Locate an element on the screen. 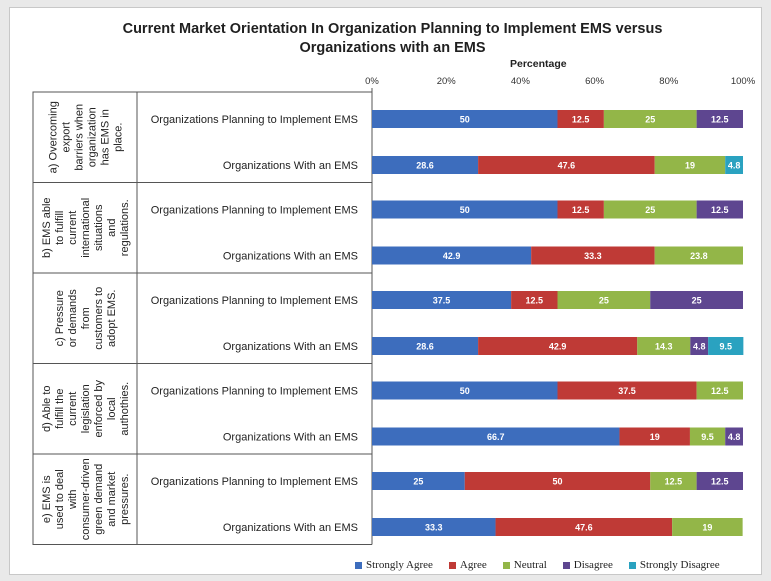 This screenshot has height=581, width=771. data-label: 66.7 is located at coordinates (496, 437).